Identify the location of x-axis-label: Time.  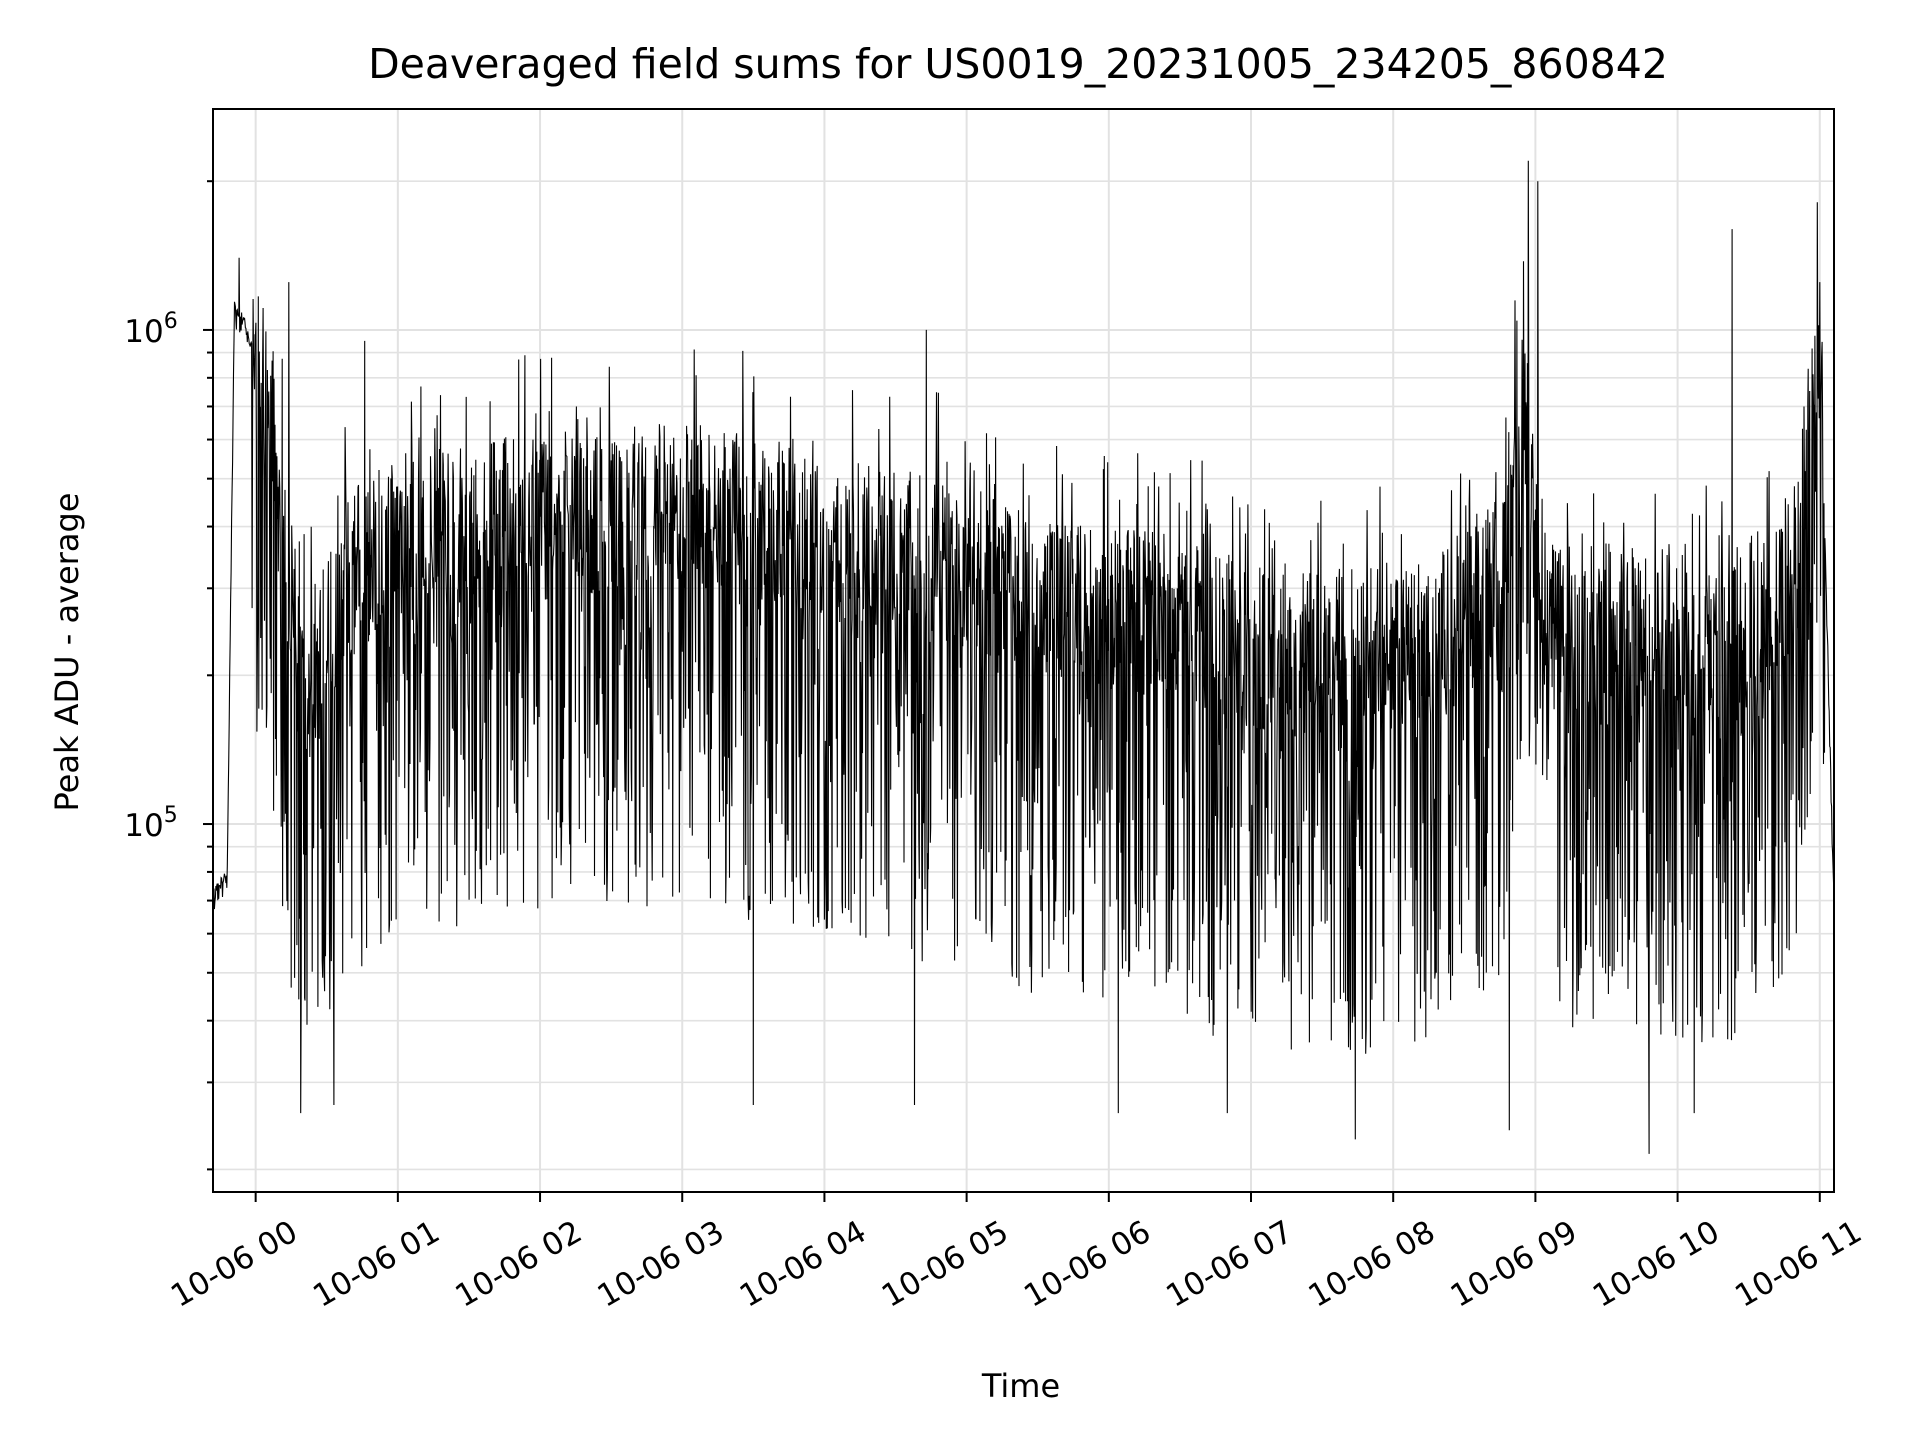
(1020, 1386).